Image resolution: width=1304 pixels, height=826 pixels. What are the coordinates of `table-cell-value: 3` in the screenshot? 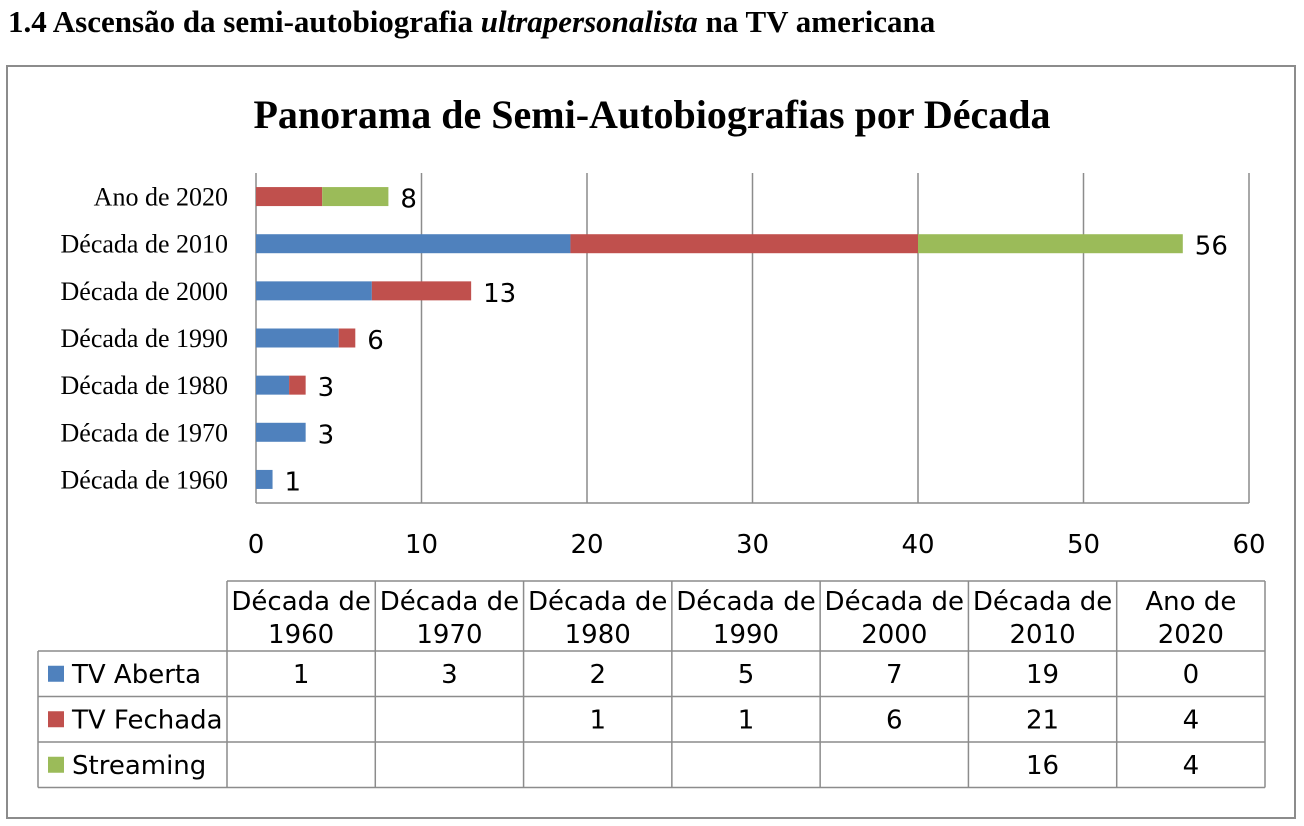 It's located at (449, 675).